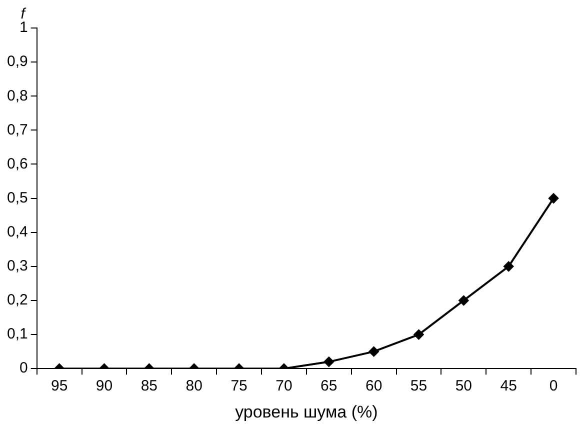  Describe the element at coordinates (17, 61) in the screenshot. I see `y-tick-label: 0,9` at that location.